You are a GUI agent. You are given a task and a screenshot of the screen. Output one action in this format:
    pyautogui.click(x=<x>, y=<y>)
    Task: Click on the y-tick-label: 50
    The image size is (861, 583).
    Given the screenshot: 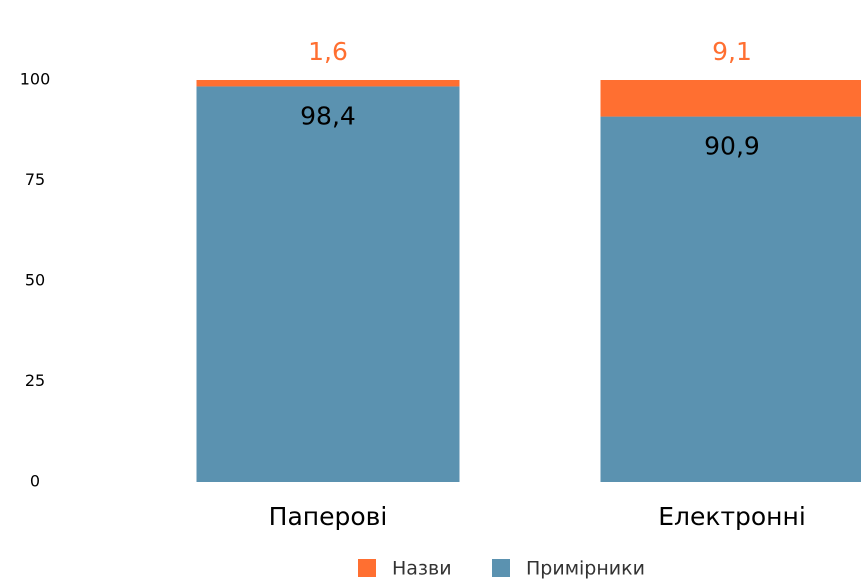 What is the action you would take?
    pyautogui.click(x=35, y=280)
    